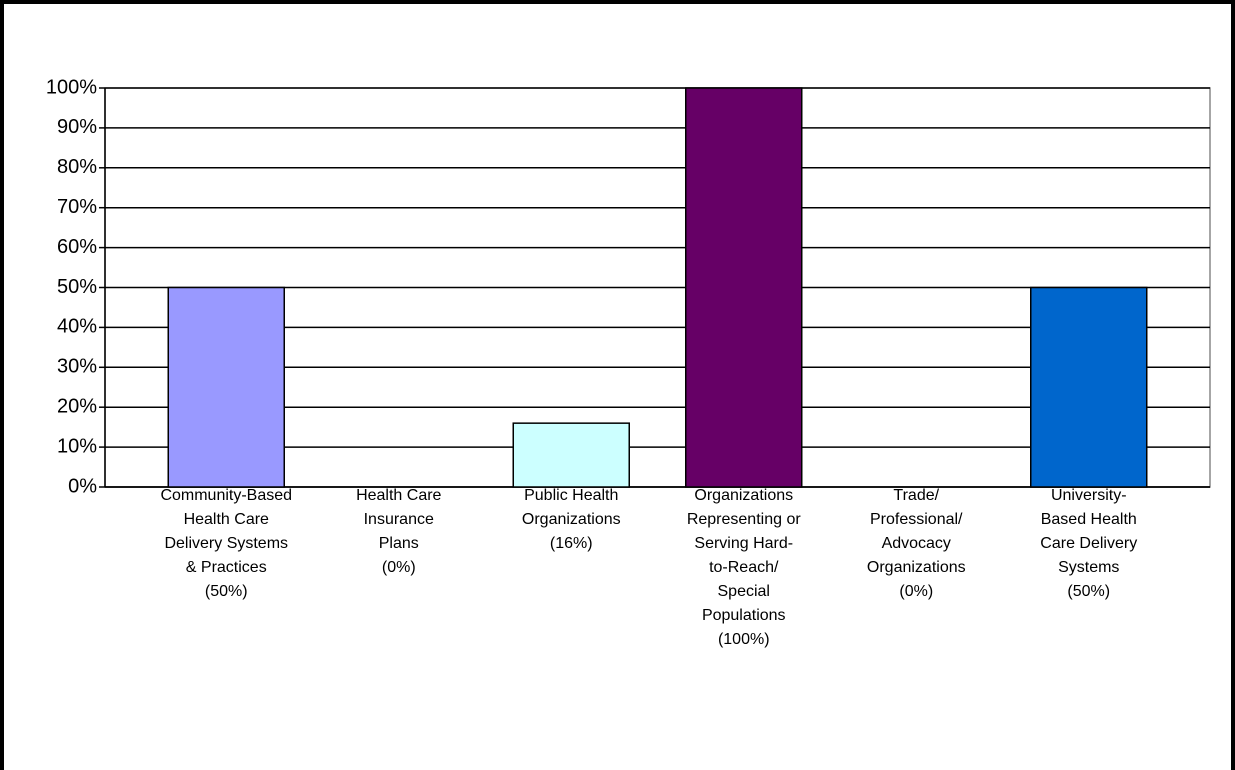 This screenshot has height=770, width=1235. Describe the element at coordinates (744, 615) in the screenshot. I see `x-tick-label: Populations` at that location.